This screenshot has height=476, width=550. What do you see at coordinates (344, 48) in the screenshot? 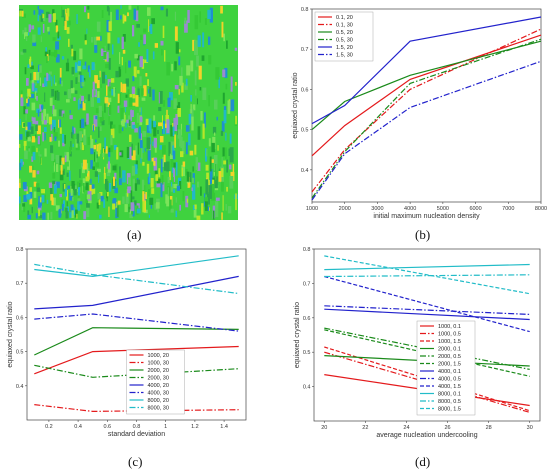
I see `legend-label: 1.5, 20` at bounding box center [344, 48].